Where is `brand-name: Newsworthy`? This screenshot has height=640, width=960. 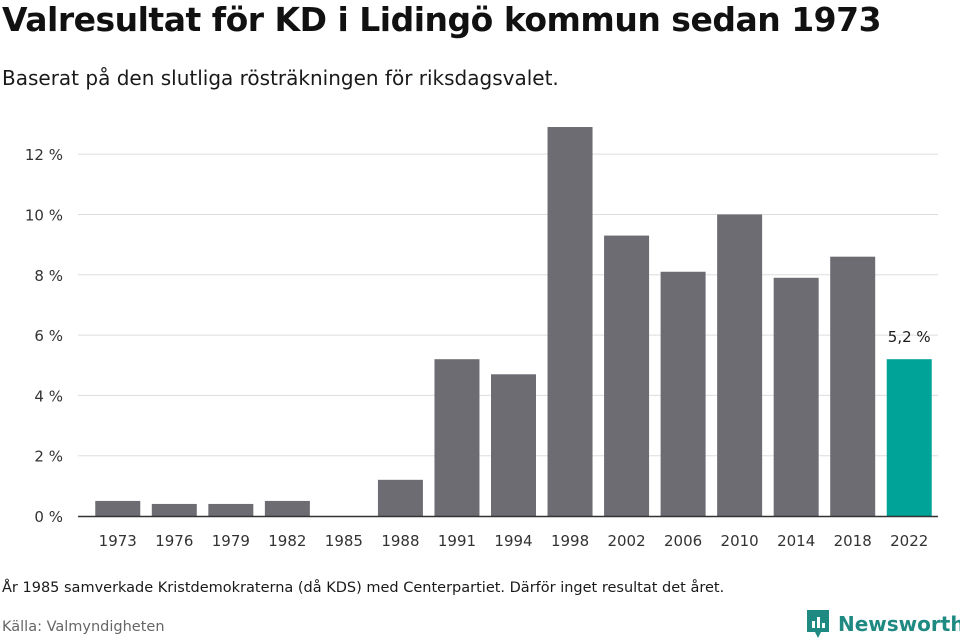 brand-name: Newsworthy is located at coordinates (899, 624).